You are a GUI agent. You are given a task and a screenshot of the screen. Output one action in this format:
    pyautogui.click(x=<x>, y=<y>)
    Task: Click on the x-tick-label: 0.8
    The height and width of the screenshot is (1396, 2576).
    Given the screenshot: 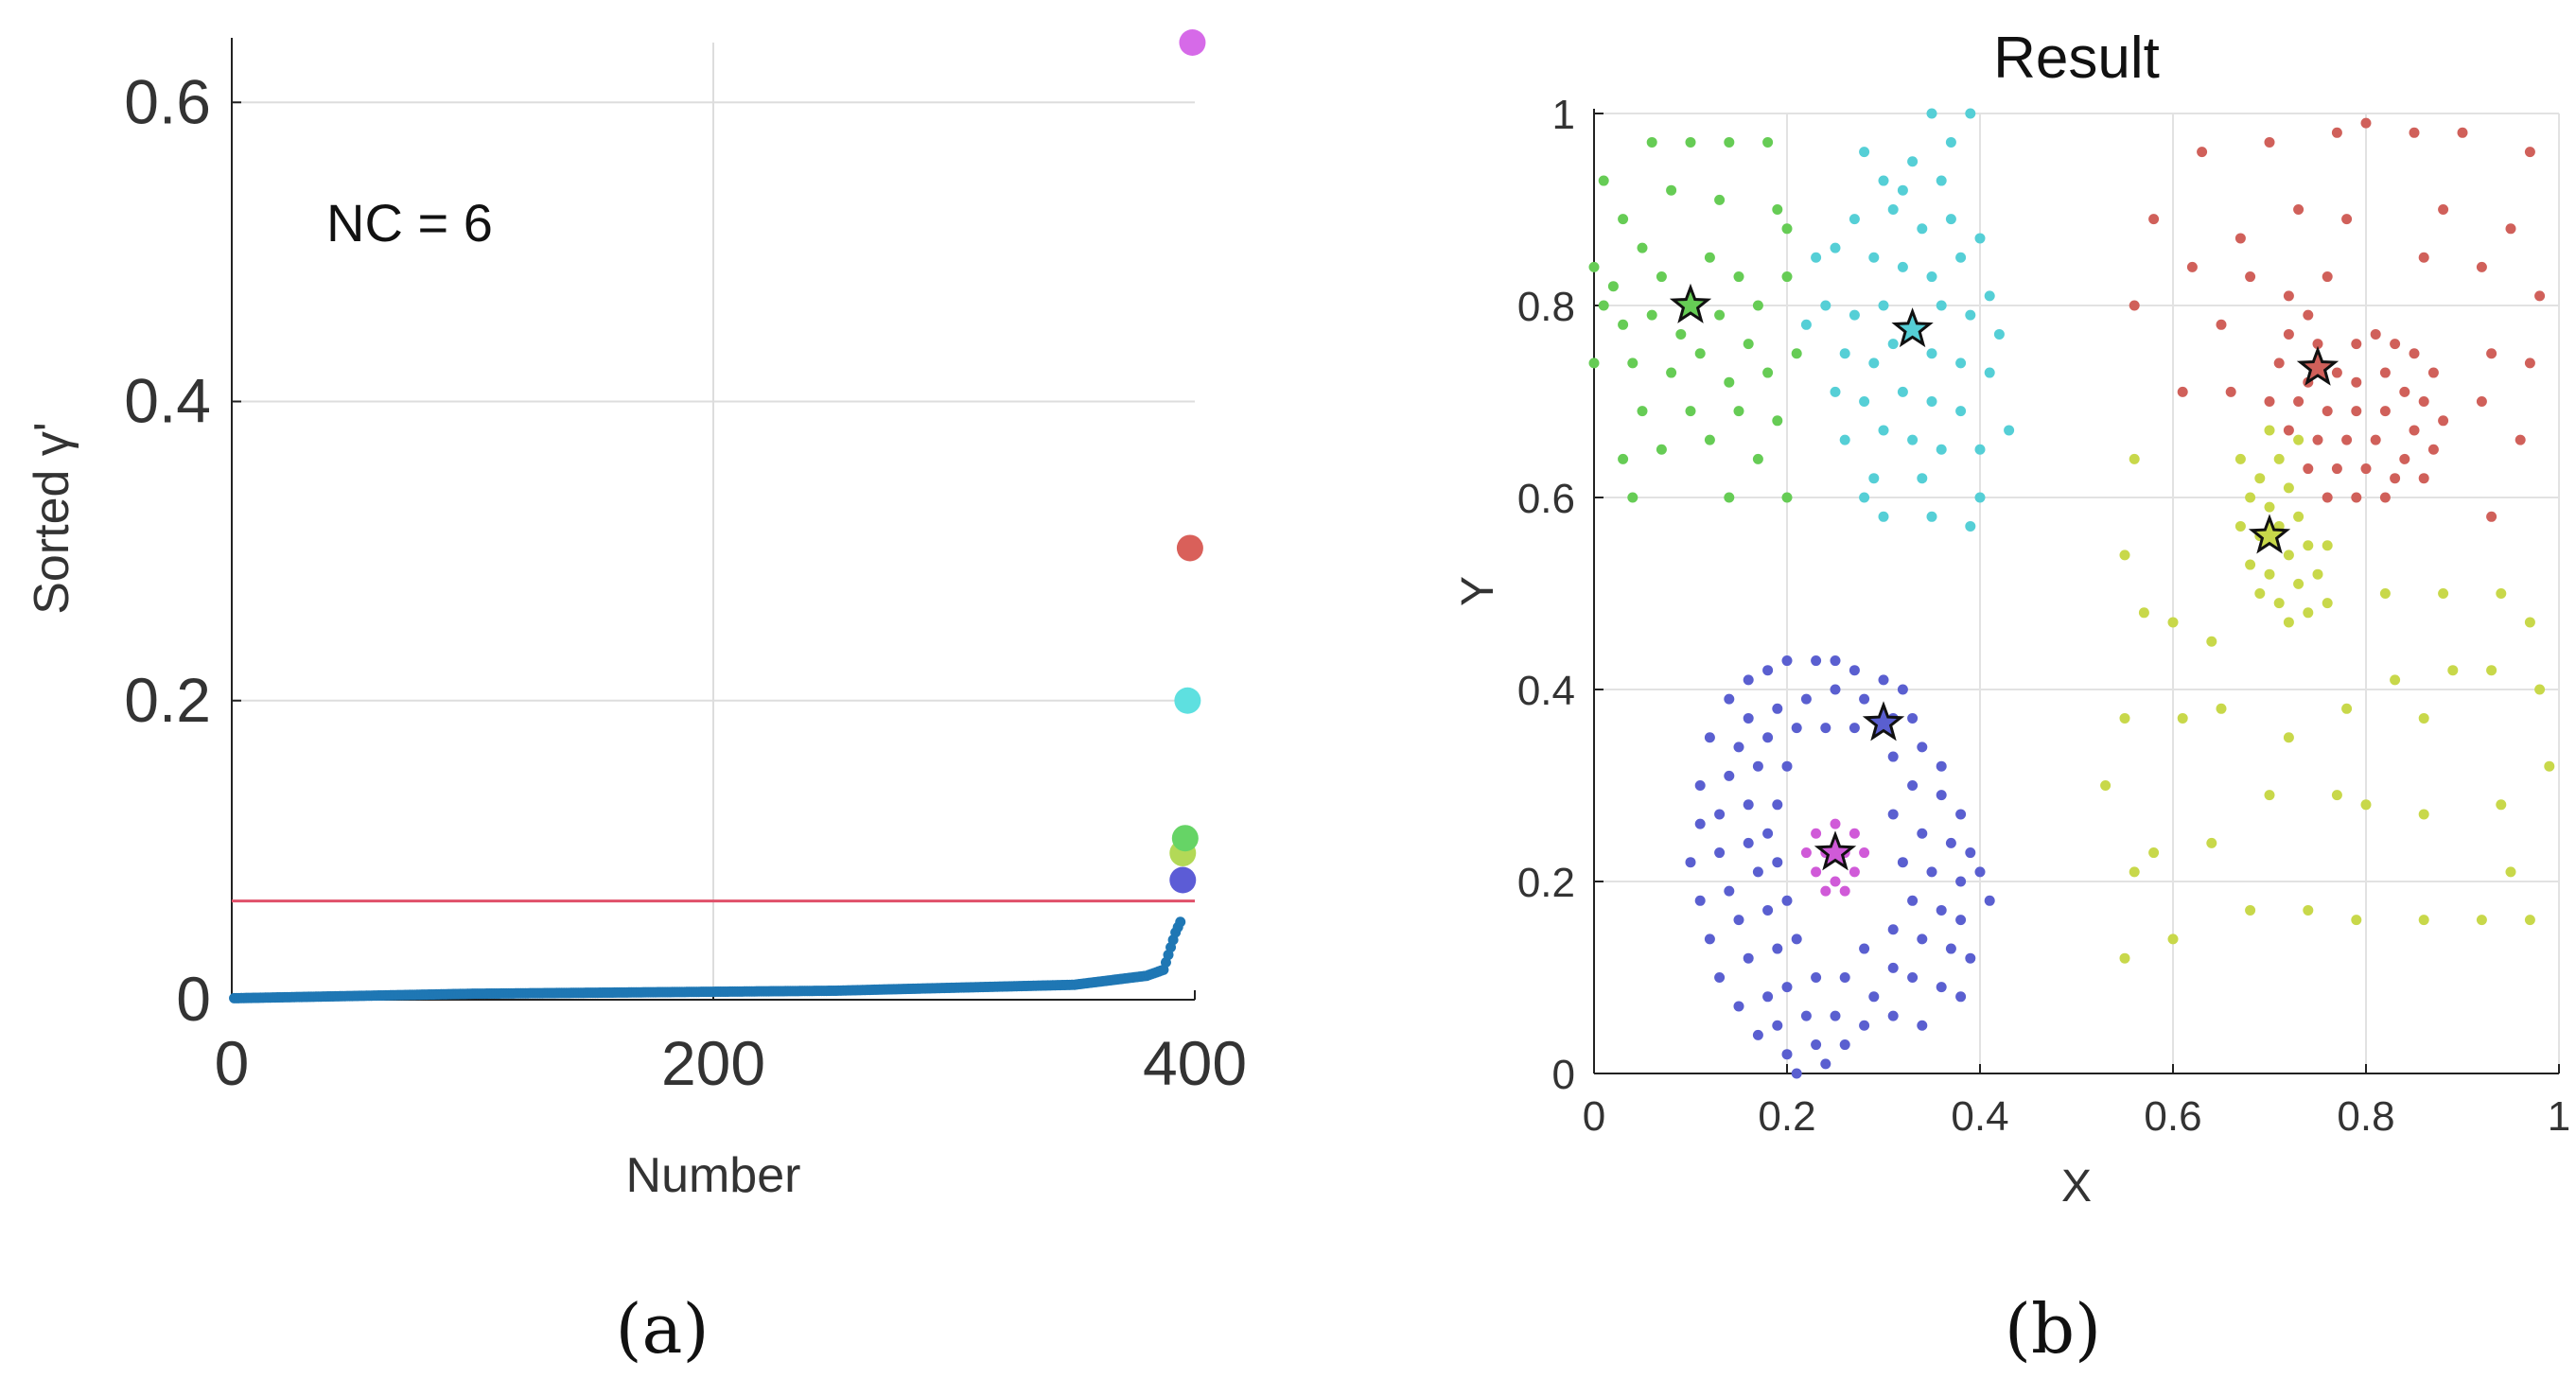 What is the action you would take?
    pyautogui.click(x=2365, y=1116)
    